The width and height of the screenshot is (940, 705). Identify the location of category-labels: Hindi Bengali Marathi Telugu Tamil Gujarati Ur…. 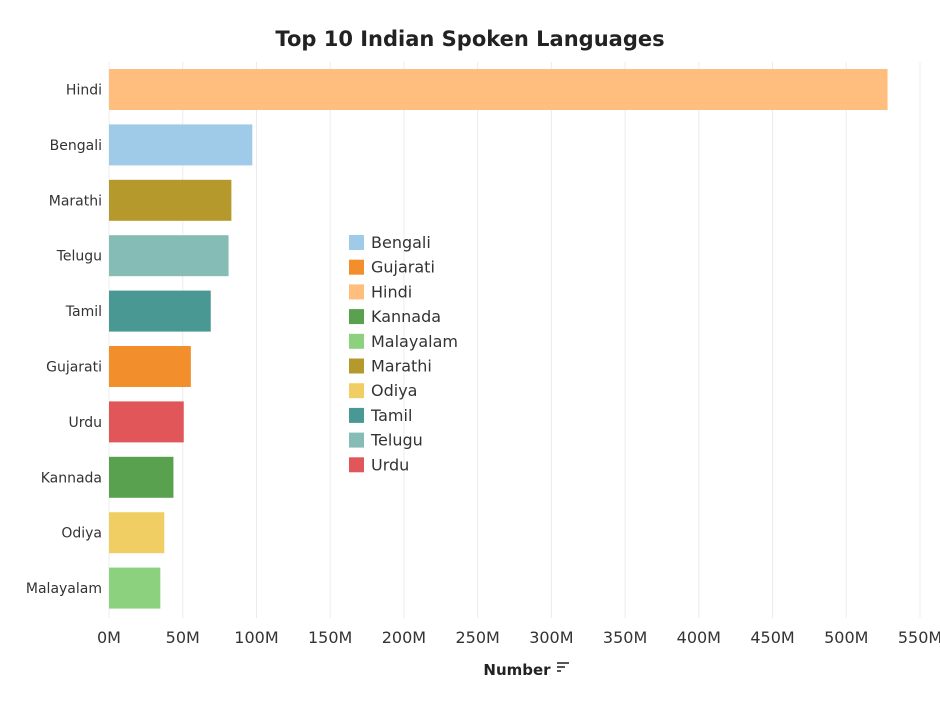
(64, 340).